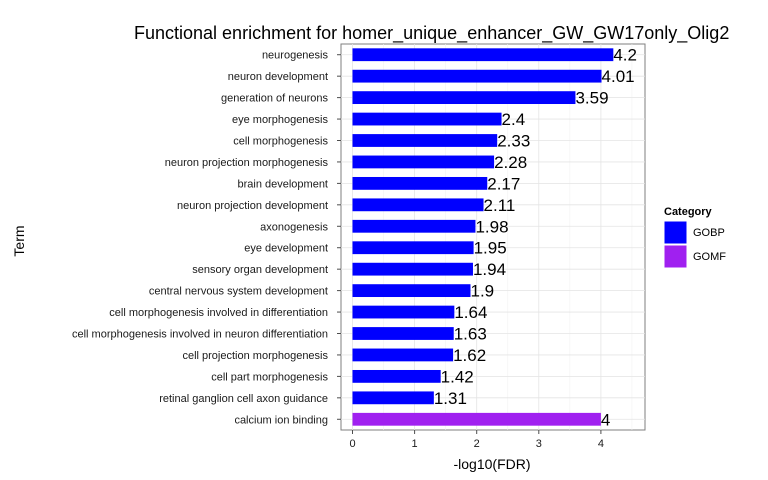  I want to click on value-label: 4.2, so click(625, 55).